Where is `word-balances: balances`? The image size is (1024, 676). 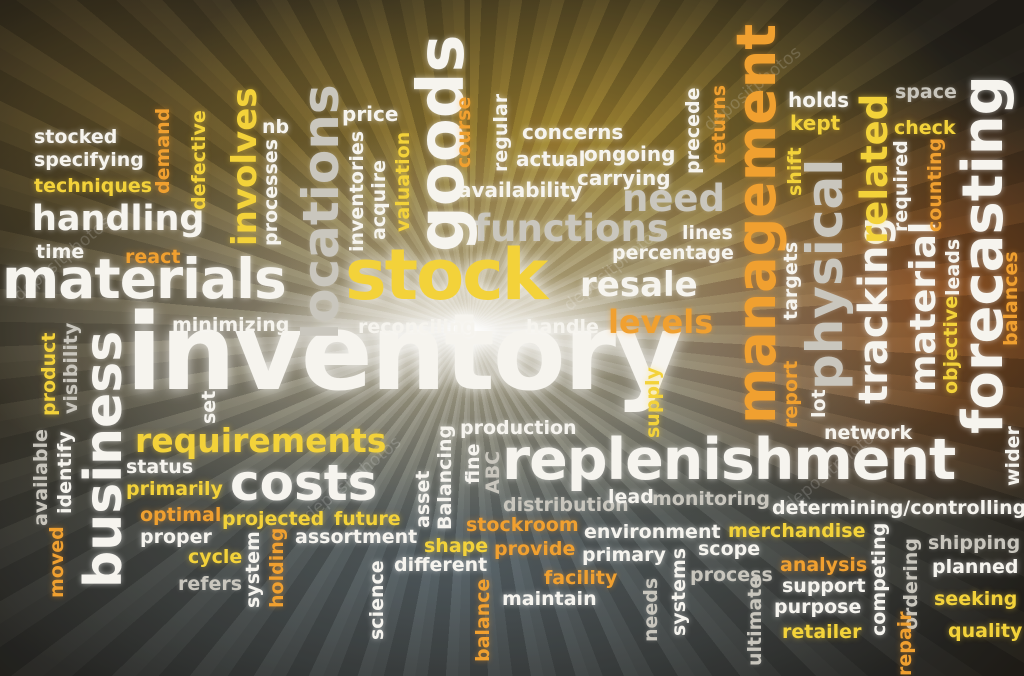 word-balances: balances is located at coordinates (1011, 298).